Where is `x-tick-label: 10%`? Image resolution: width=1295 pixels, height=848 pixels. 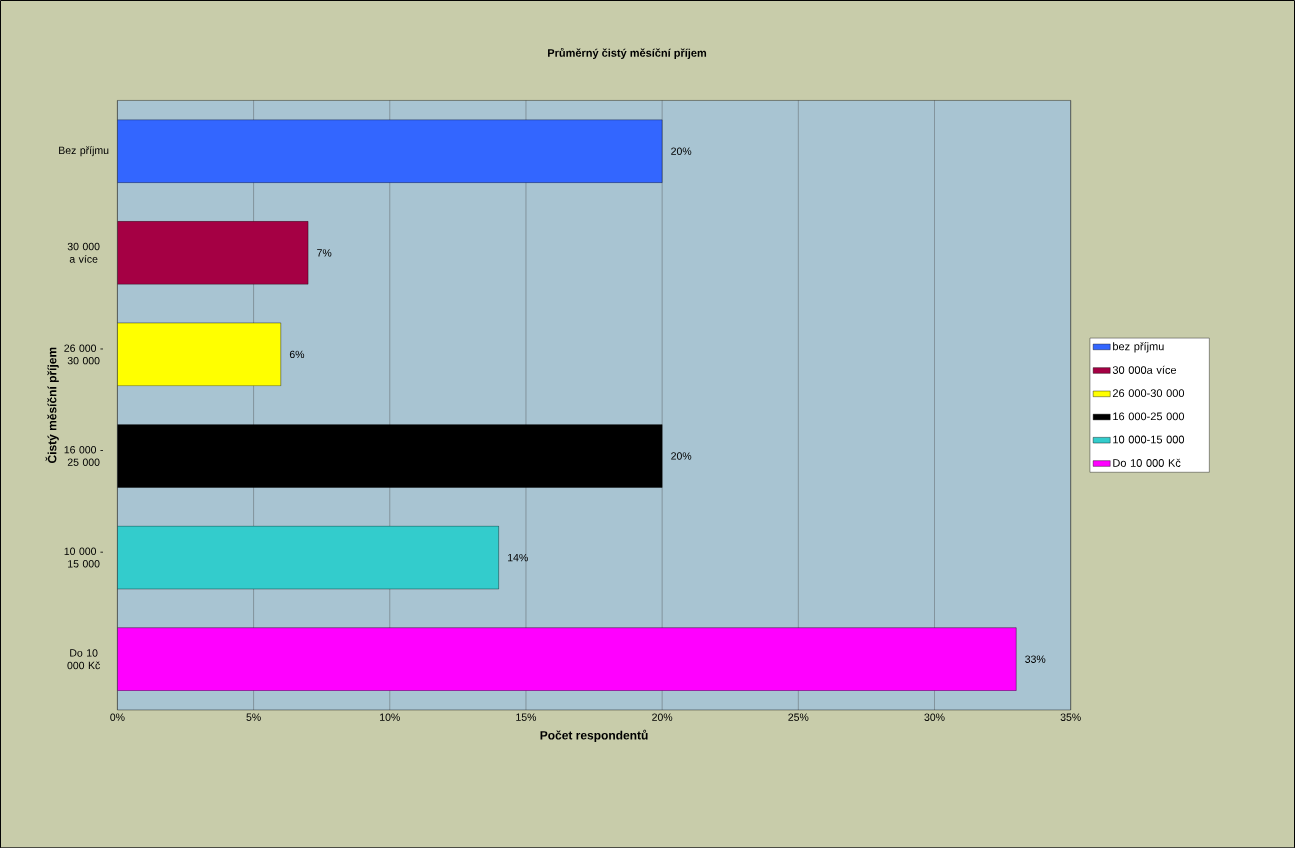 x-tick-label: 10% is located at coordinates (390, 717).